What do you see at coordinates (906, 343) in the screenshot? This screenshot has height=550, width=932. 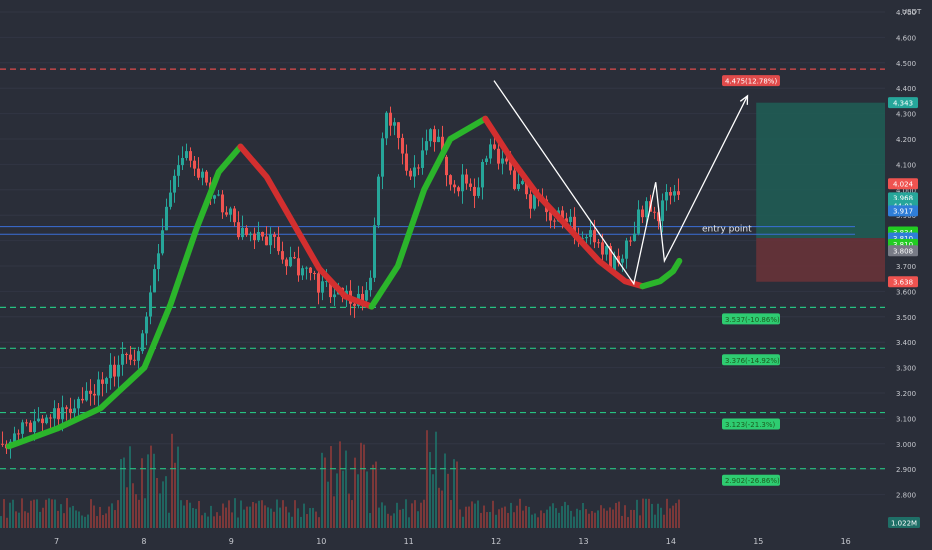 I see `price-tick-label: 3.400` at bounding box center [906, 343].